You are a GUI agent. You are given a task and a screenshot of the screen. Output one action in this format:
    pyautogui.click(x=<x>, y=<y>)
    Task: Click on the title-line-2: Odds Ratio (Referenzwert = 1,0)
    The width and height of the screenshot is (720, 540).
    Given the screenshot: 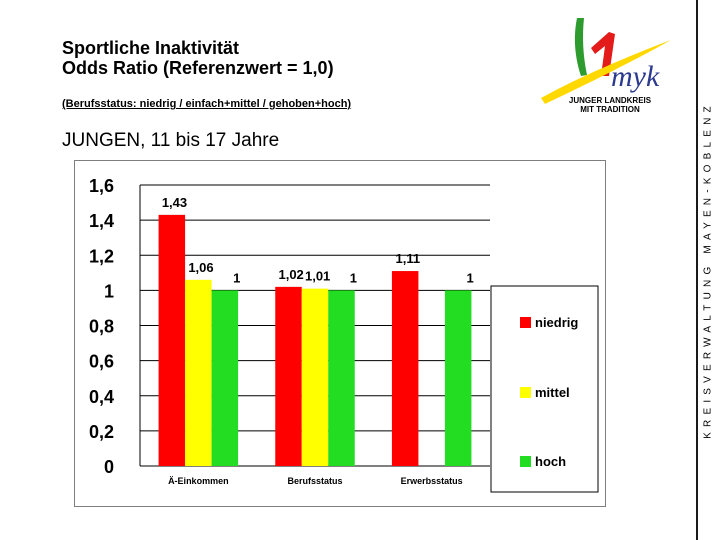 What is the action you would take?
    pyautogui.click(x=198, y=68)
    